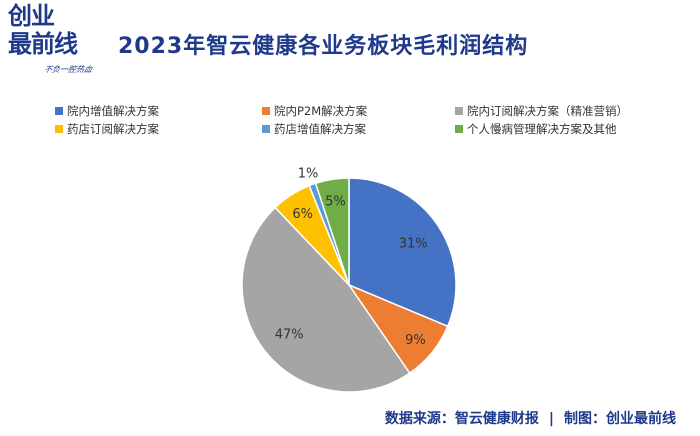 This screenshot has height=436, width=700. What do you see at coordinates (335, 201) in the screenshot?
I see `slice-label-5: 5%` at bounding box center [335, 201].